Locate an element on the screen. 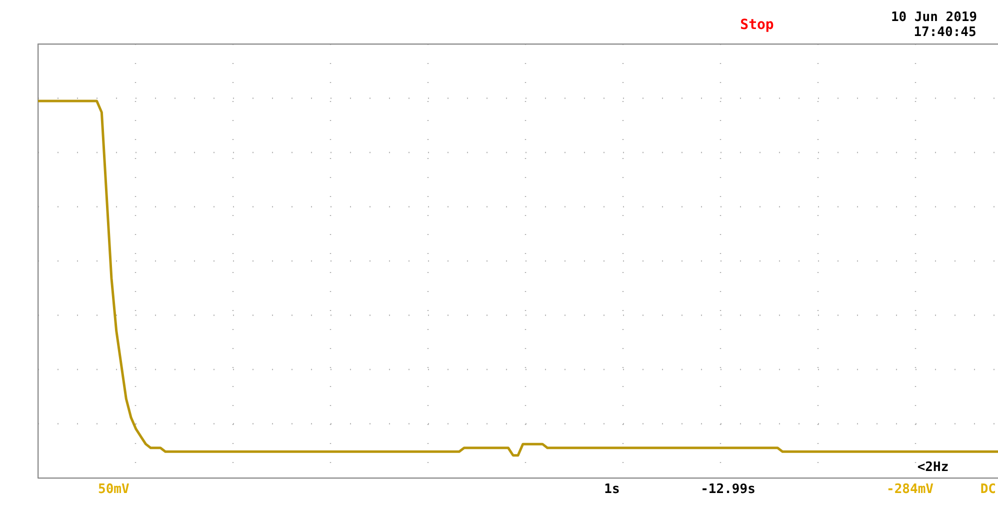  text: 50mV is located at coordinates (114, 489).